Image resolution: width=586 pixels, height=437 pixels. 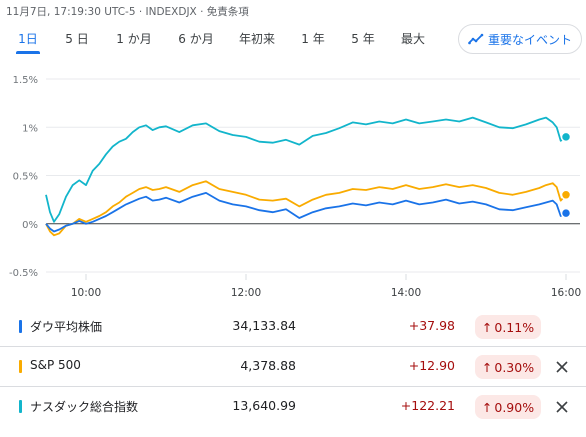 I want to click on tab-1-year: 1 年, so click(x=313, y=39).